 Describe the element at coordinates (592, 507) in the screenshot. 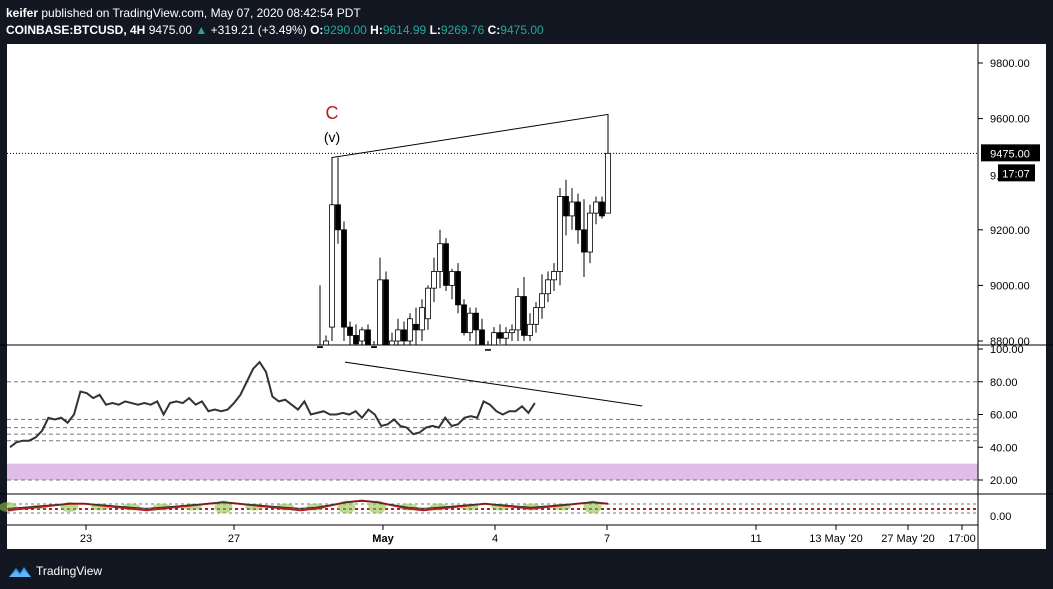

I see `osc-cloud` at that location.